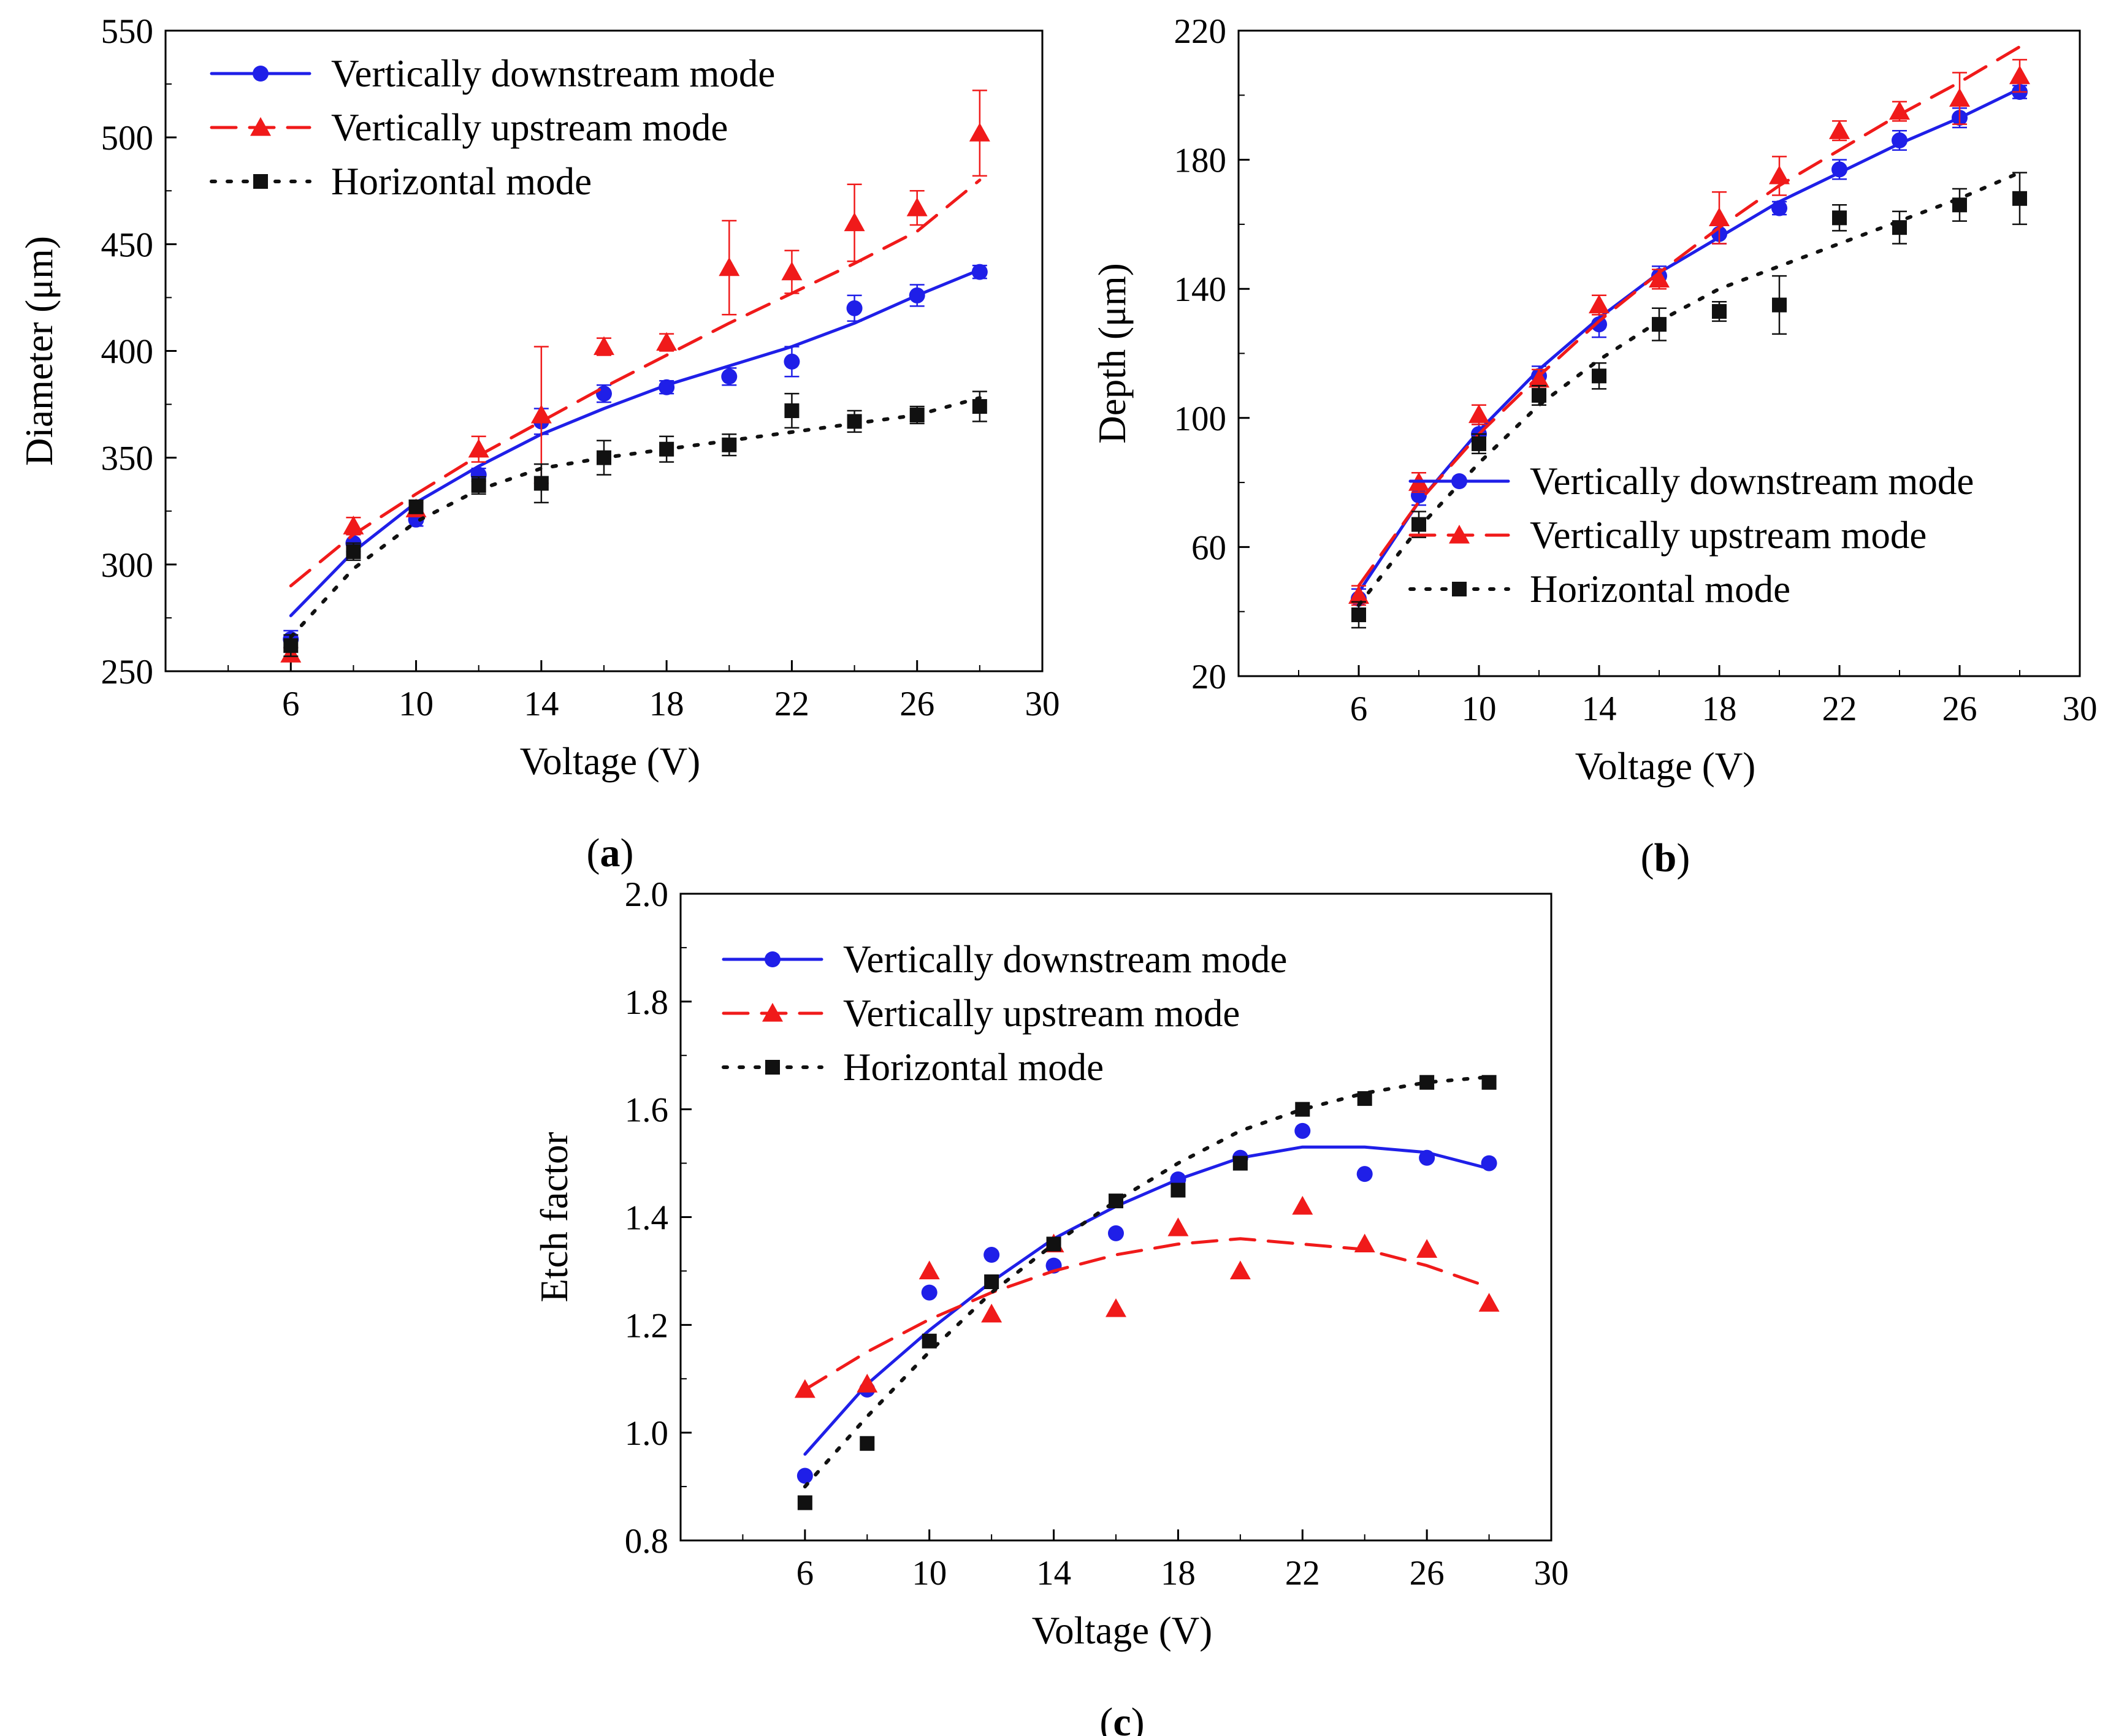 The image size is (2108, 1736). Describe the element at coordinates (635, 523) in the screenshot. I see `series-square` at that location.